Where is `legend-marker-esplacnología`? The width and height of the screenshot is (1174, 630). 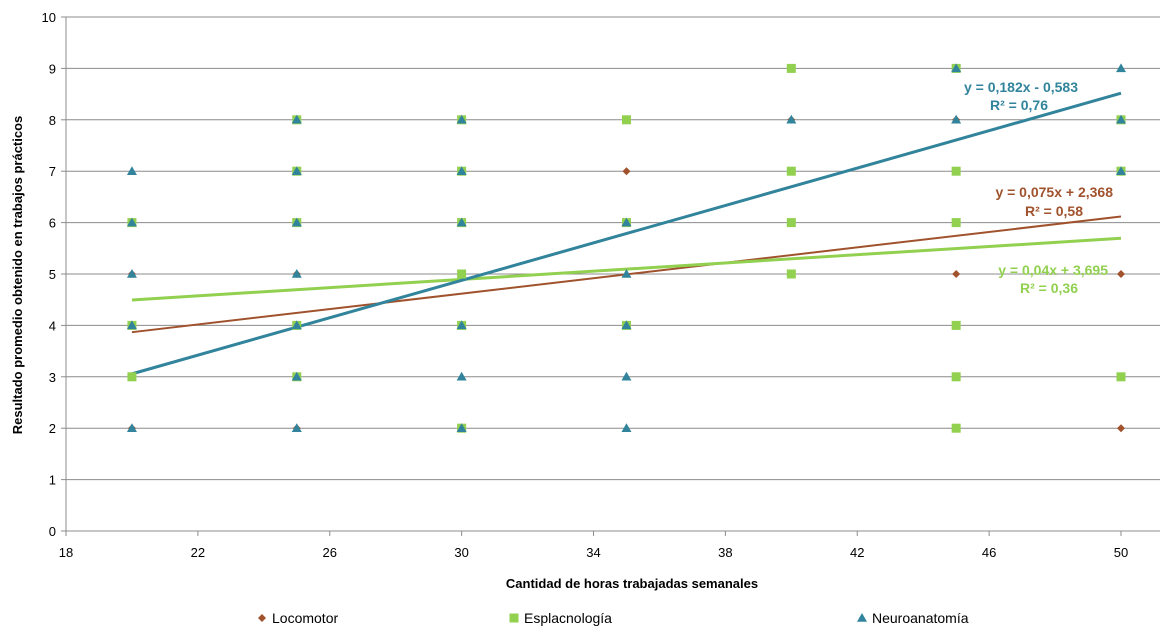
legend-marker-esplacnología is located at coordinates (514, 618).